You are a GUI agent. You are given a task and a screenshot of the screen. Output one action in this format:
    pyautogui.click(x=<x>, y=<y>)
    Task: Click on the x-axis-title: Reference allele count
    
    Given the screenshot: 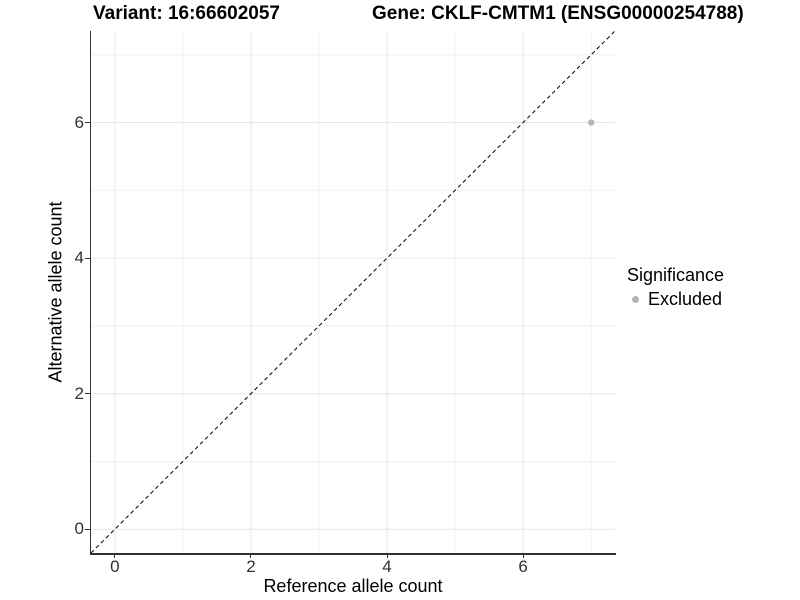 What is the action you would take?
    pyautogui.click(x=353, y=586)
    